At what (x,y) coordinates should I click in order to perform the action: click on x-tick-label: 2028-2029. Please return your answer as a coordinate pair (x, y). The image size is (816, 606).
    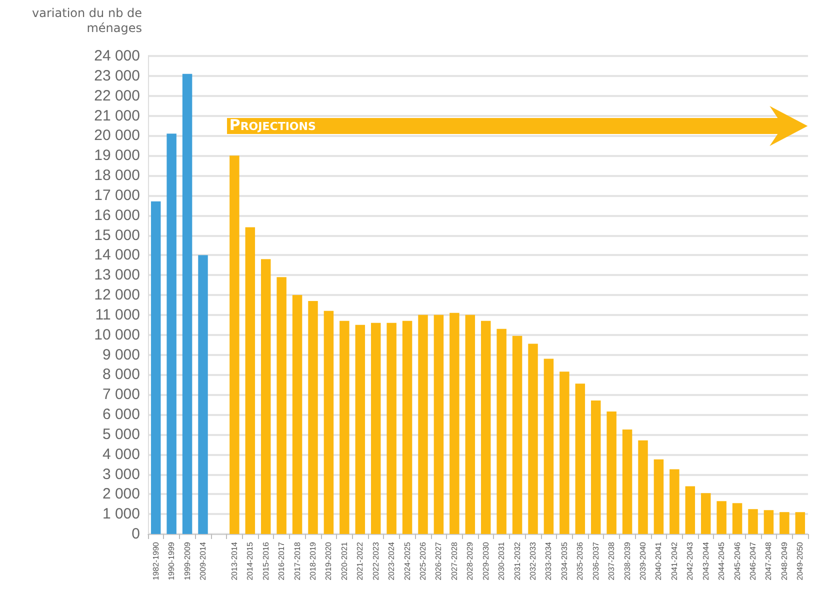
    Looking at the image, I should click on (470, 560).